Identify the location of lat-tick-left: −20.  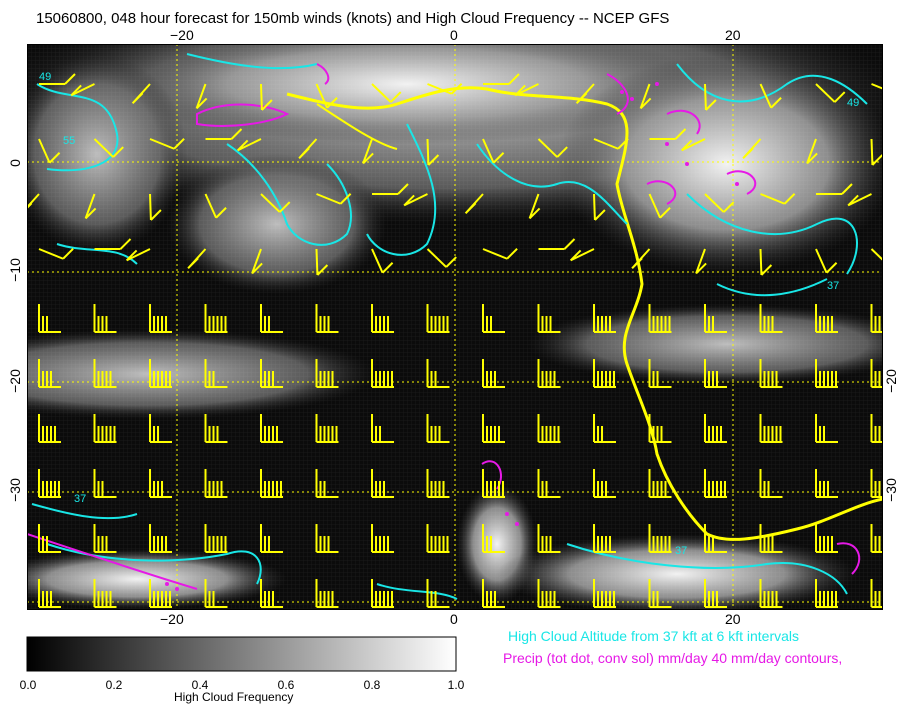
(15, 381).